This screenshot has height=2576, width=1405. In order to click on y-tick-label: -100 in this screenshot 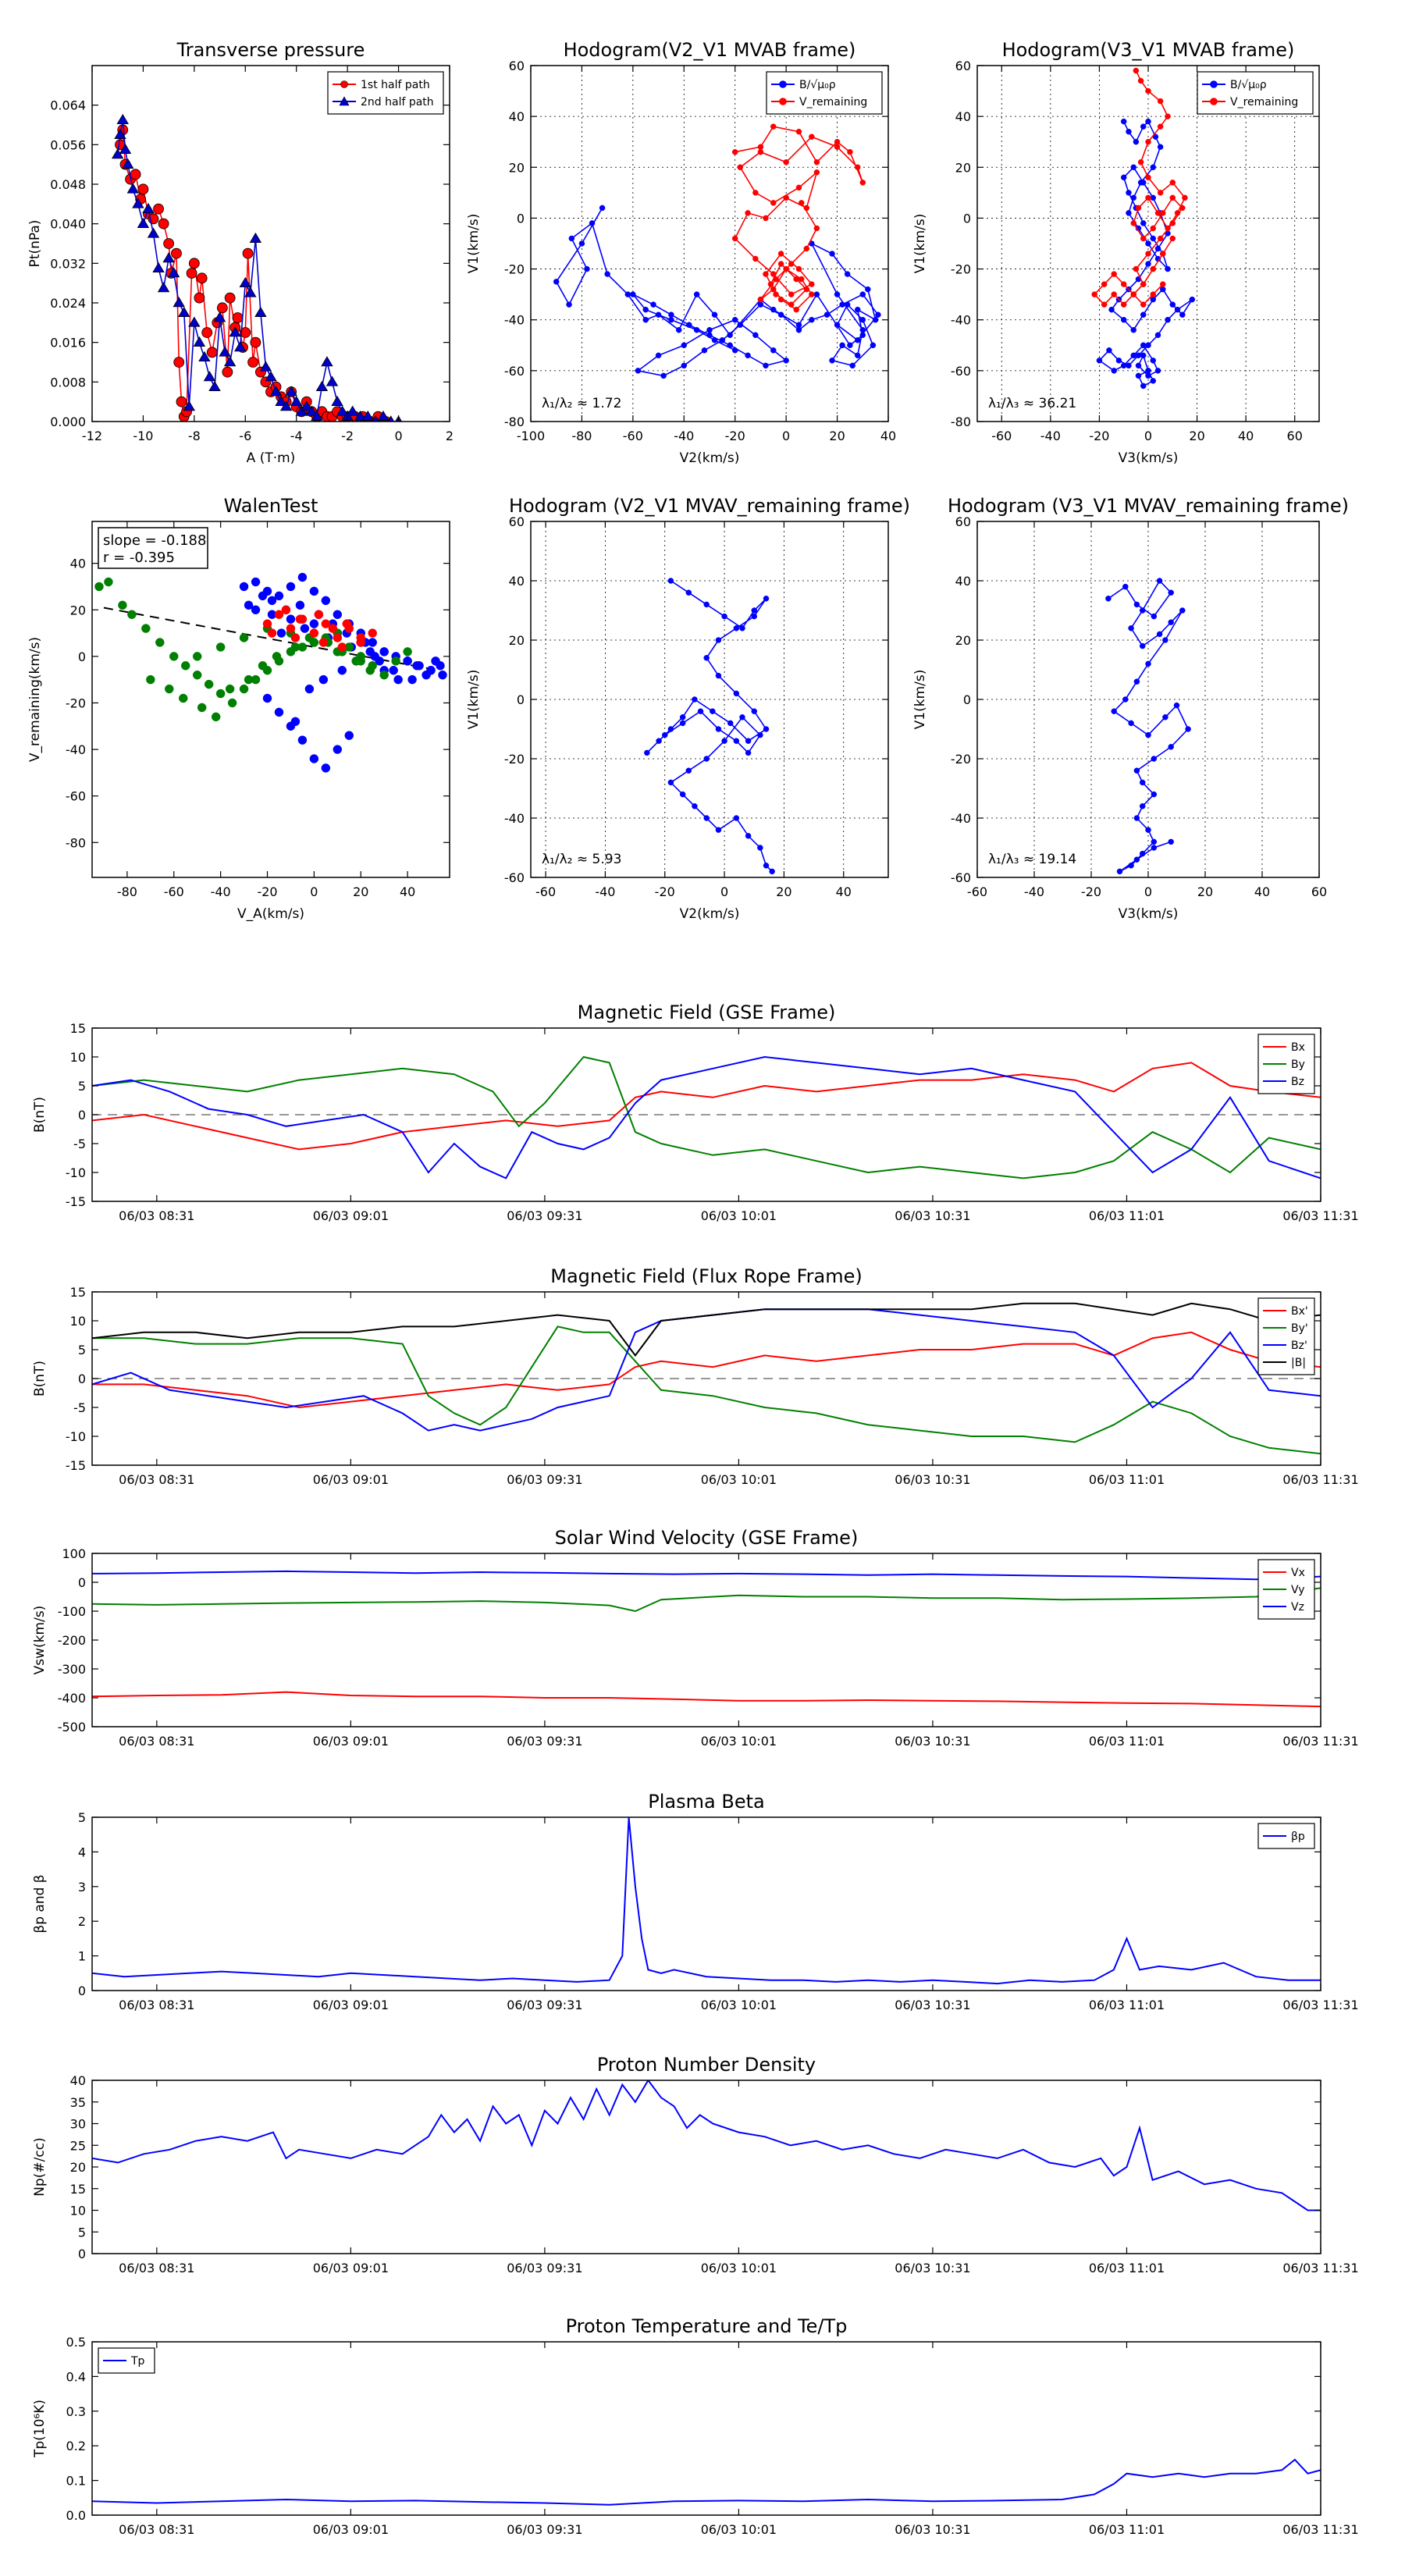, I will do `click(72, 1611)`.